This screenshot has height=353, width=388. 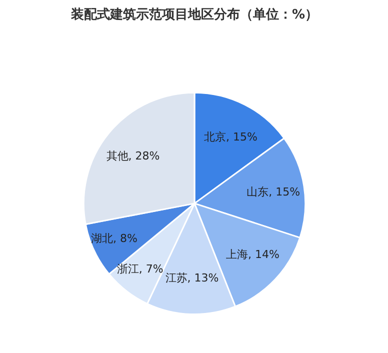 I want to click on chart-title: 装配式建筑示范项目地区分布（单位：%）, so click(x=194, y=14).